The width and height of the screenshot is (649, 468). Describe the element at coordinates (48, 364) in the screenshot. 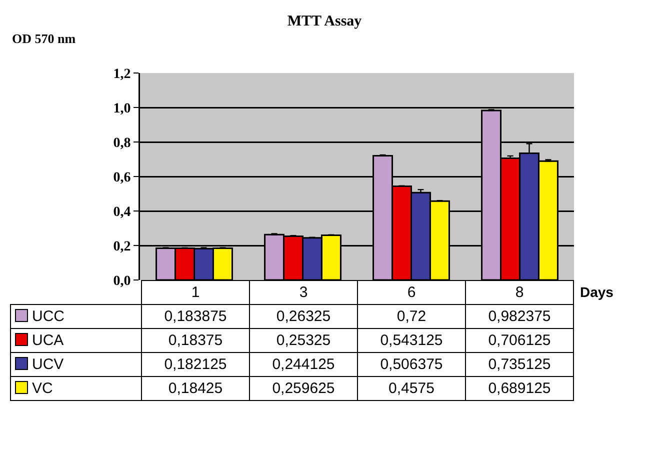

I see `legend-label: UCV` at that location.